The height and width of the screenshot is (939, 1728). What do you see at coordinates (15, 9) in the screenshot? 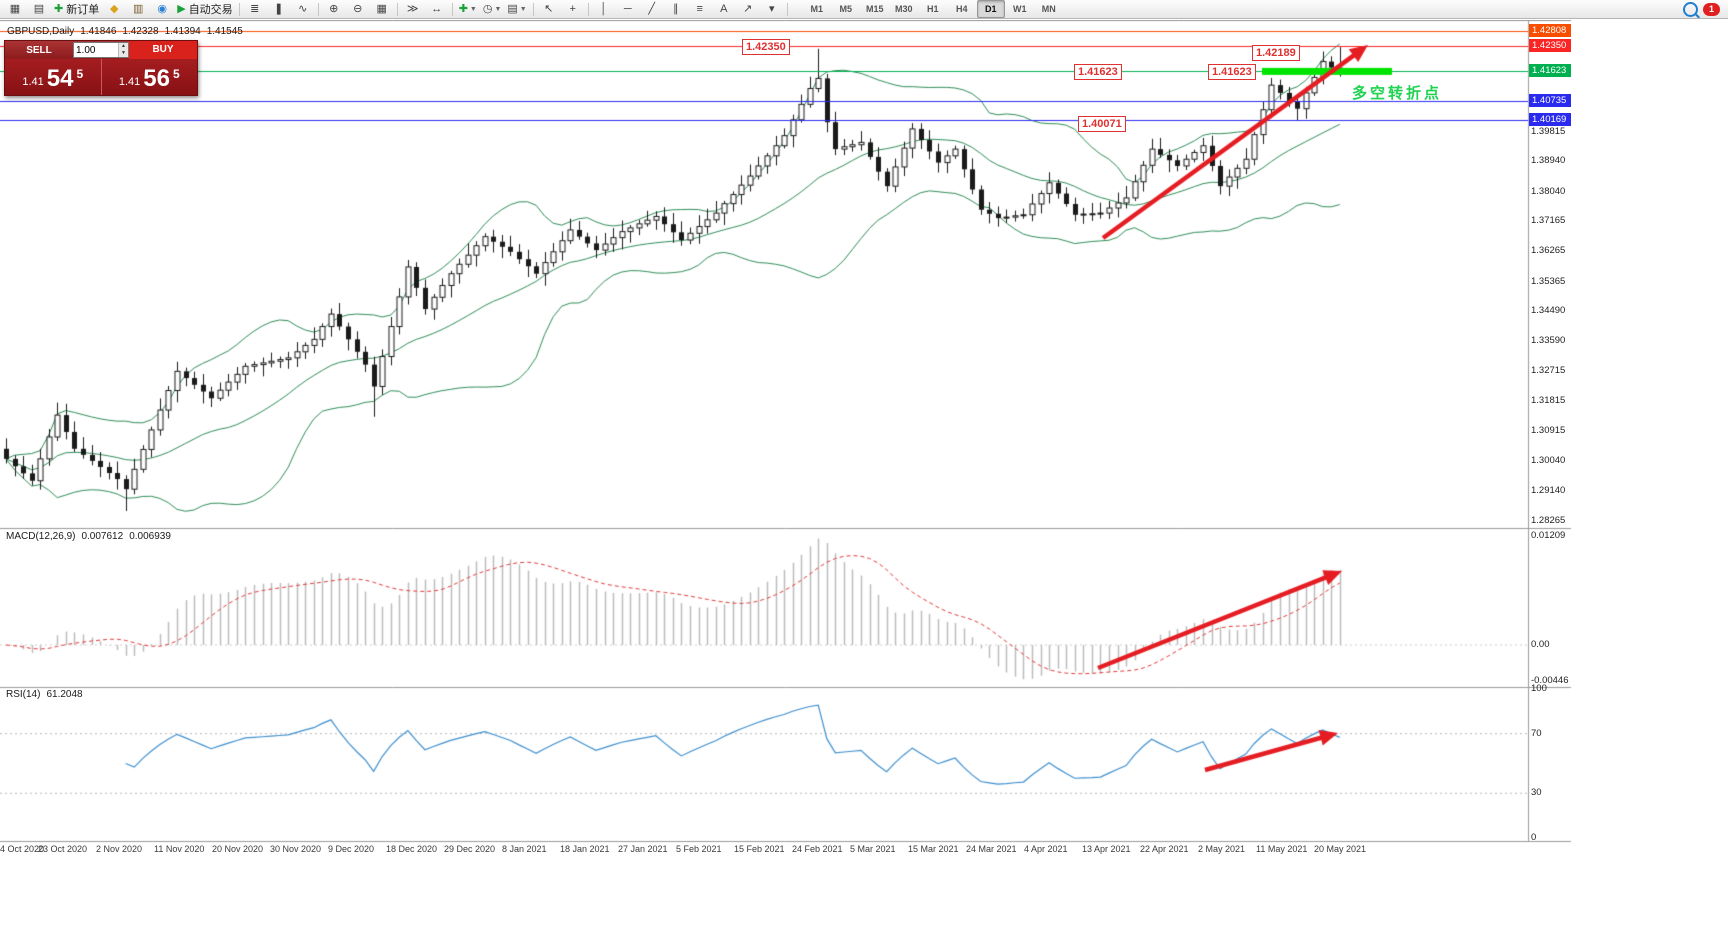
I see `charts-icon: ▦` at bounding box center [15, 9].